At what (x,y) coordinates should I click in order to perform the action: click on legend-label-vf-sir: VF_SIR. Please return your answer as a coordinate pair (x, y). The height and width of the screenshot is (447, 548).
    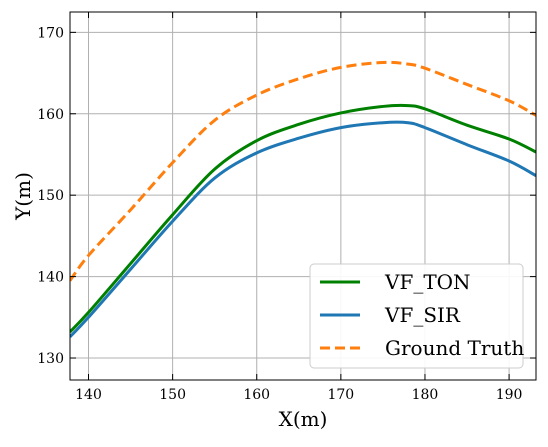
    Looking at the image, I should click on (422, 315).